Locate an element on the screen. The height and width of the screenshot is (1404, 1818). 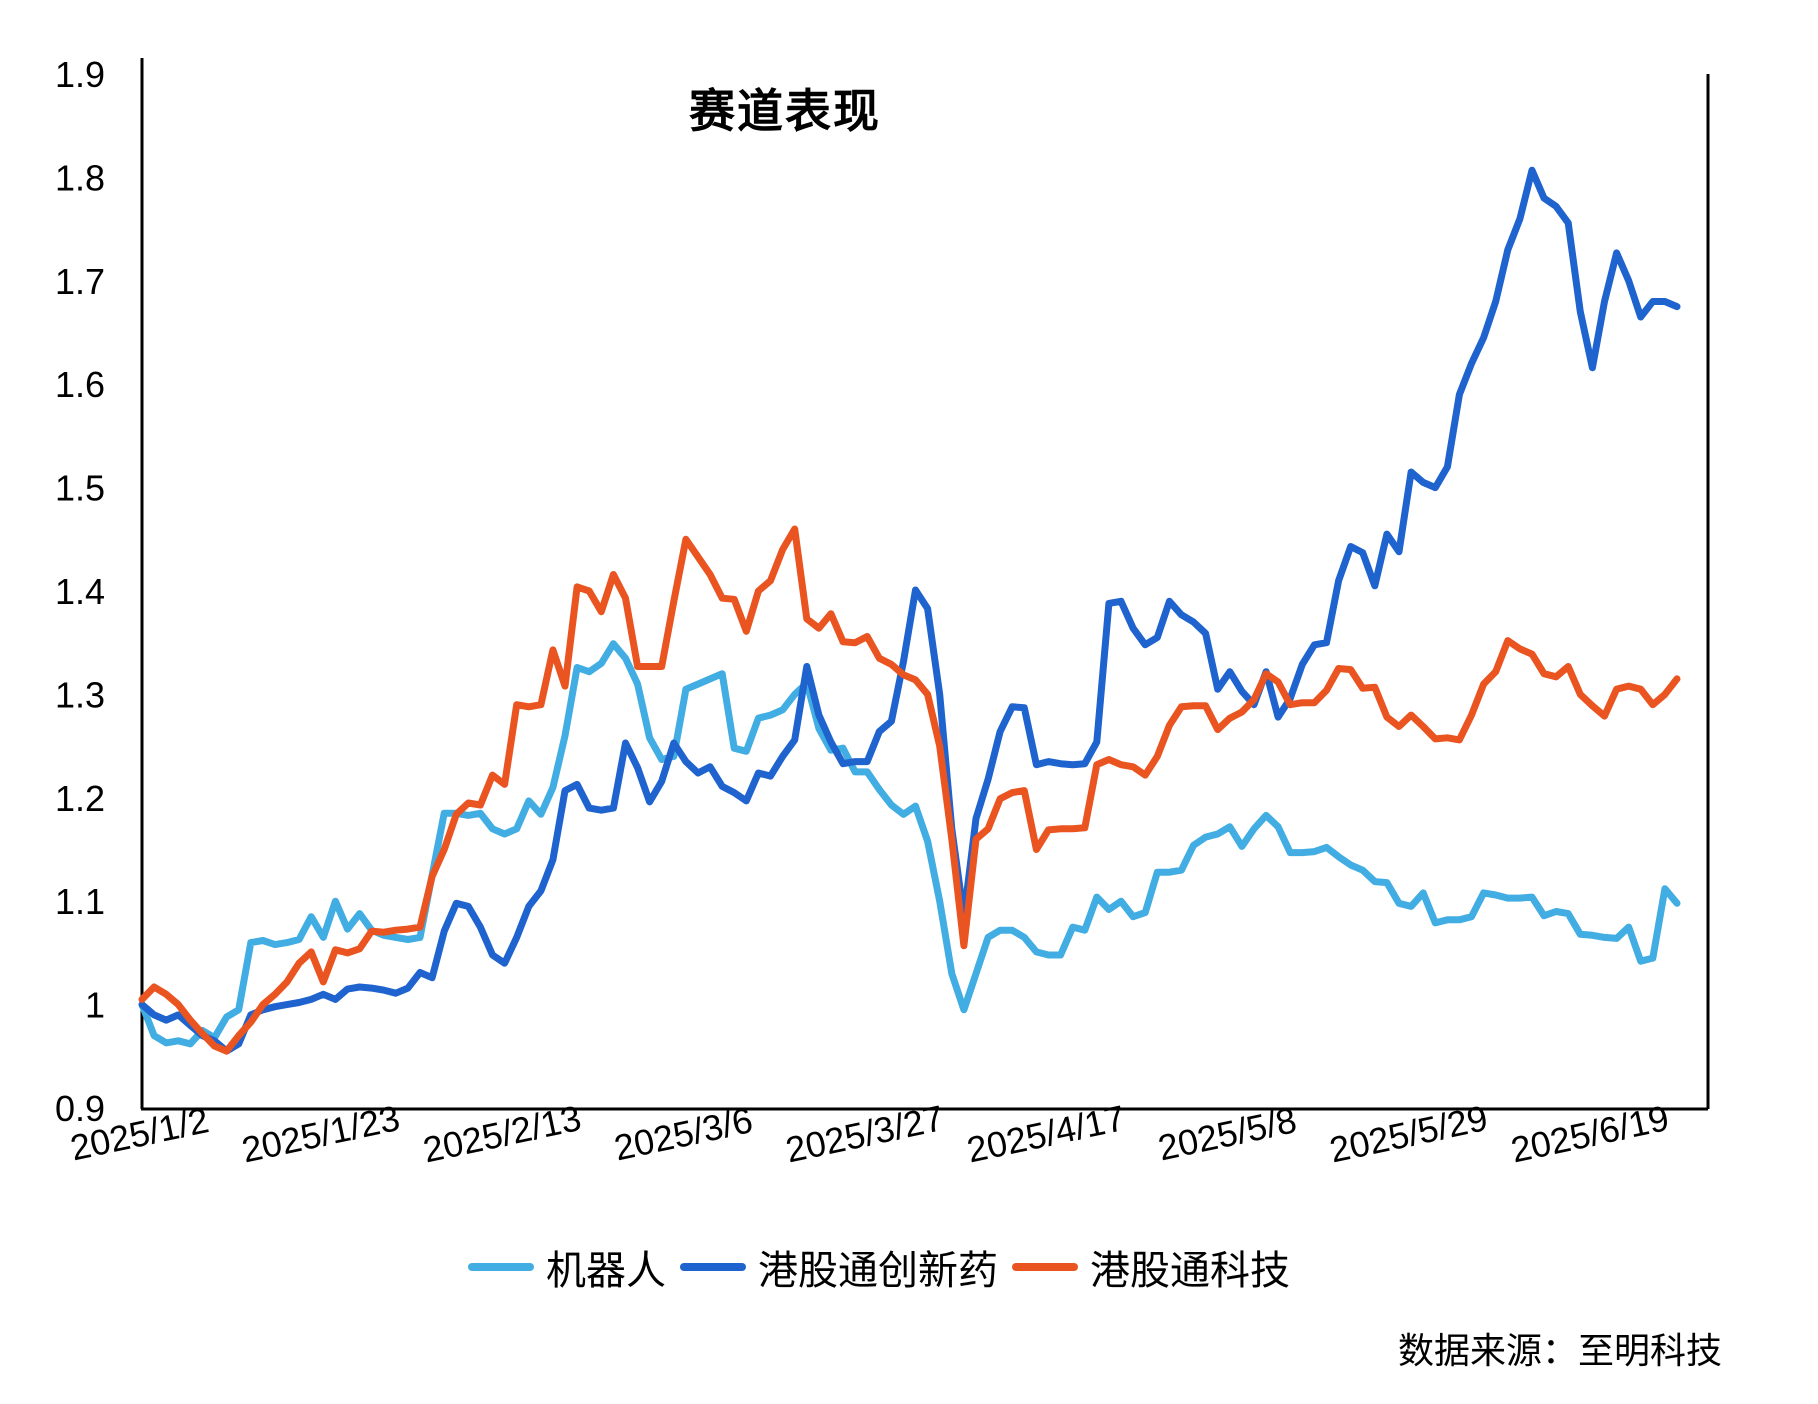
legend: 机器人 港股通创新药 港股通科技 is located at coordinates (879, 1267).